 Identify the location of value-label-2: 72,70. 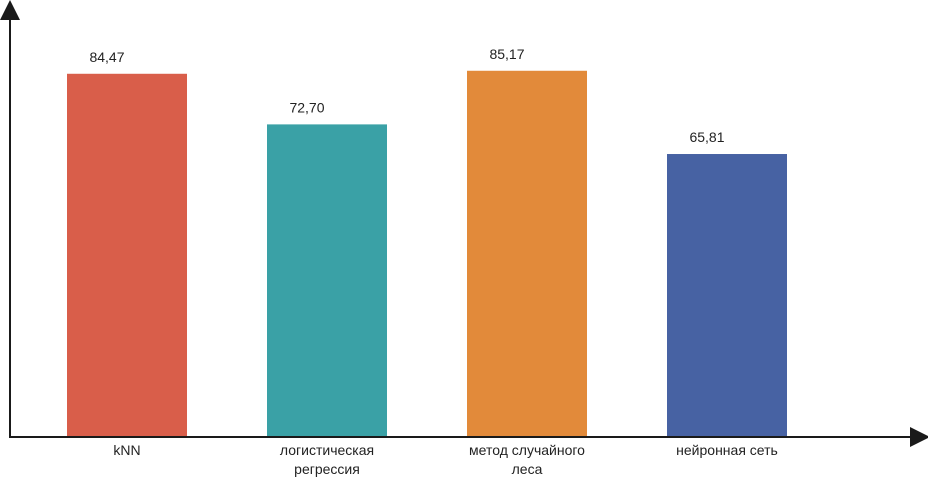
(306, 107).